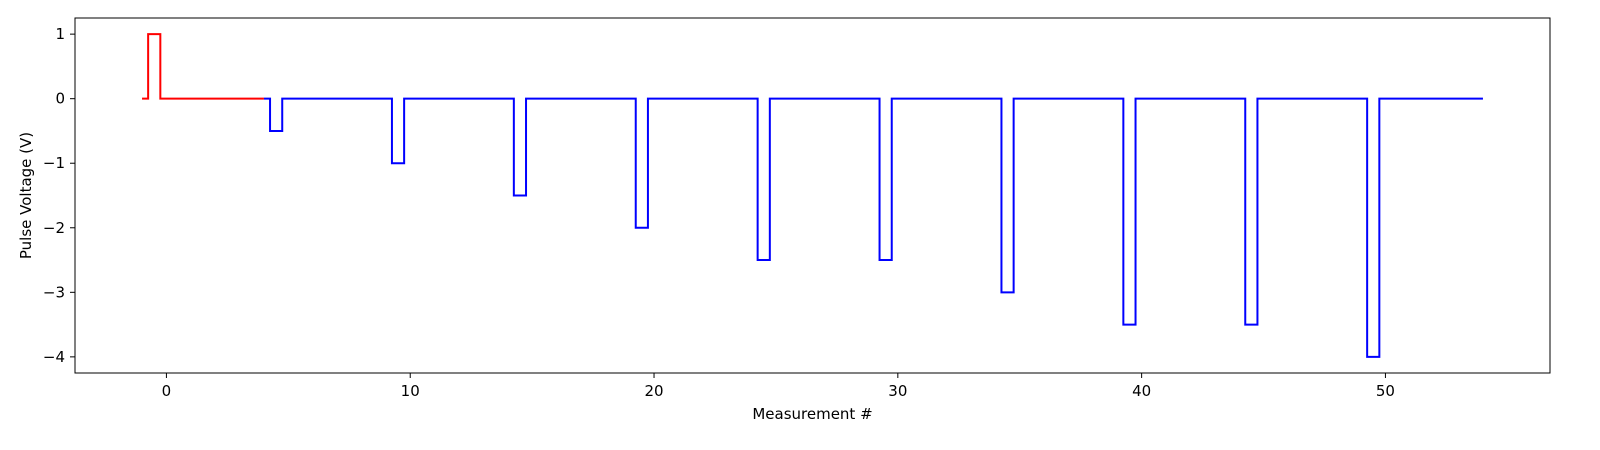  Describe the element at coordinates (1141, 391) in the screenshot. I see `x-tick-label: 40` at that location.